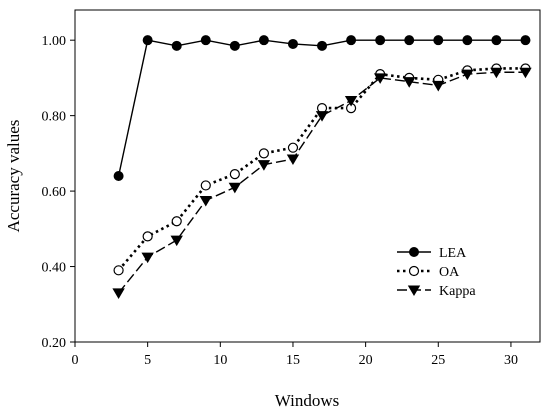 Image resolution: width=550 pixels, height=416 pixels. What do you see at coordinates (293, 360) in the screenshot?
I see `x-tick-label: 15` at bounding box center [293, 360].